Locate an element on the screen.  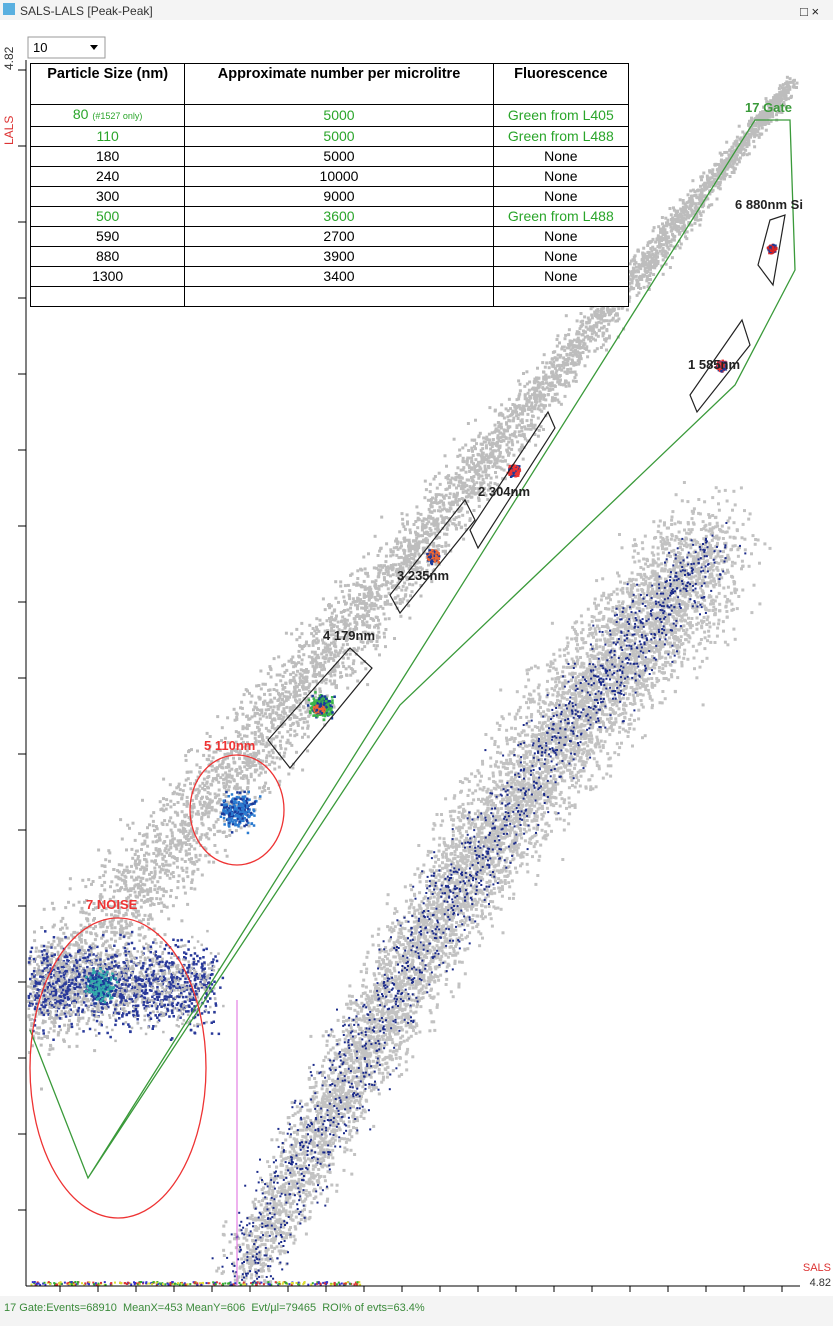
window-controls: □ × is located at coordinates (809, 11).